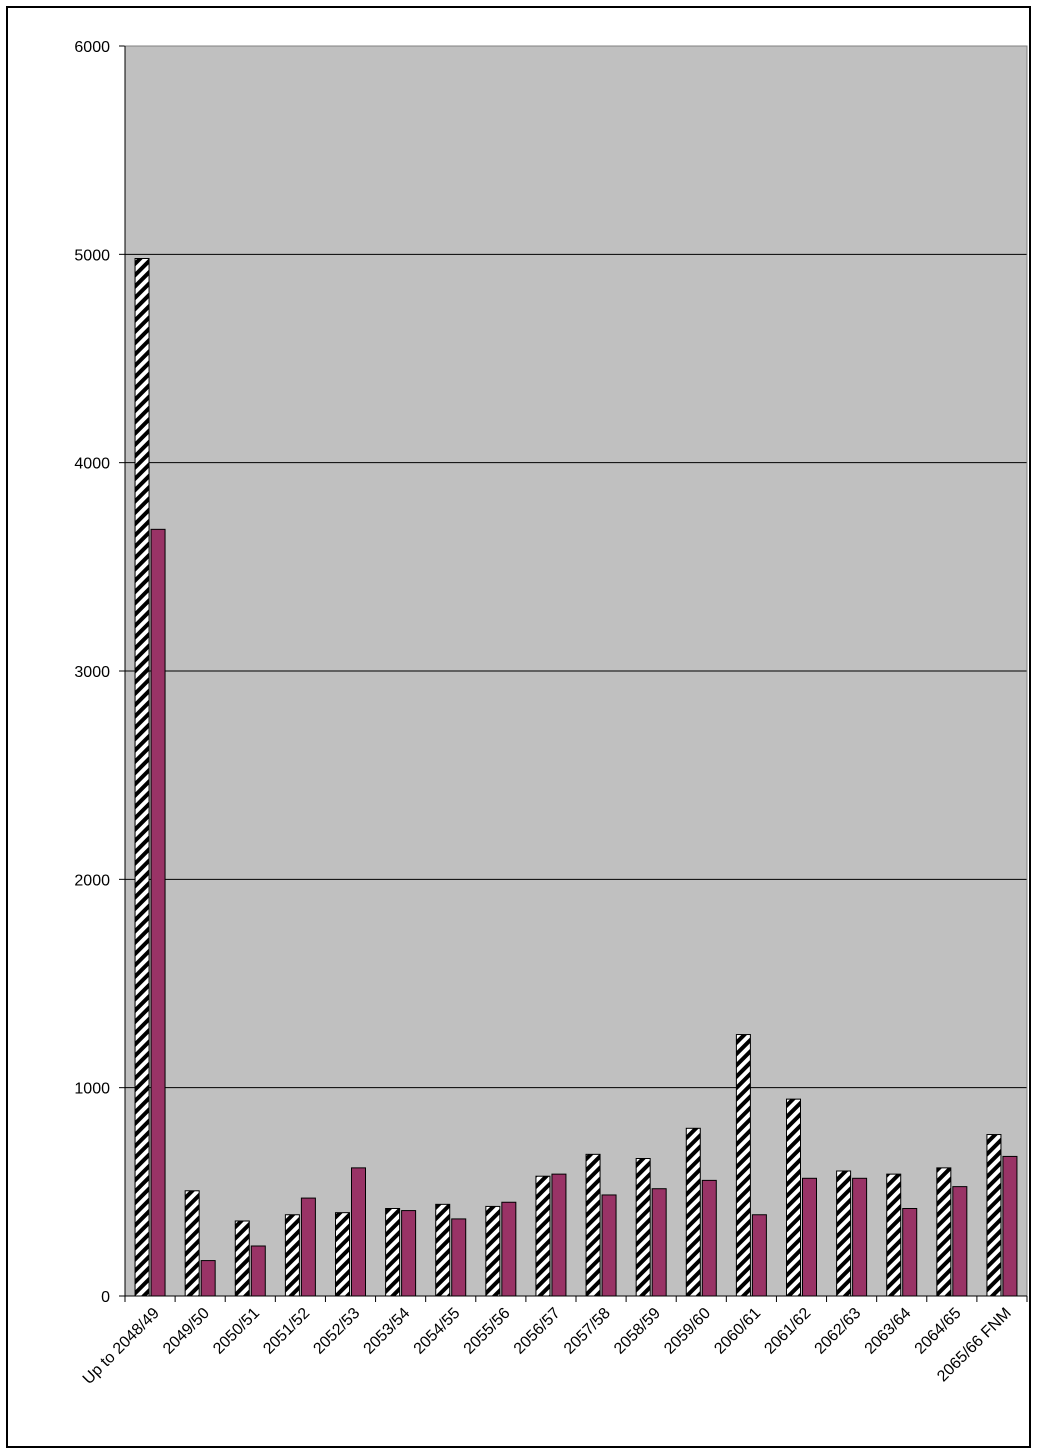 The width and height of the screenshot is (1040, 1454). I want to click on x-tick-label: 2062/63, so click(838, 1331).